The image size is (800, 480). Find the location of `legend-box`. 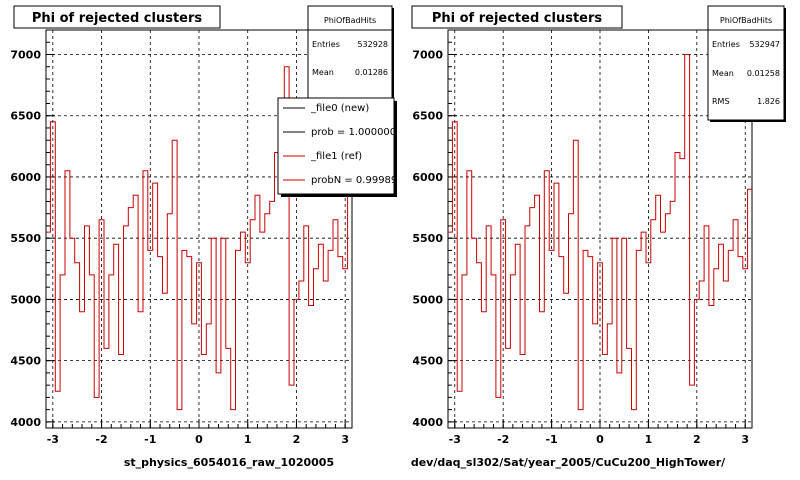

legend-box is located at coordinates (336, 146).